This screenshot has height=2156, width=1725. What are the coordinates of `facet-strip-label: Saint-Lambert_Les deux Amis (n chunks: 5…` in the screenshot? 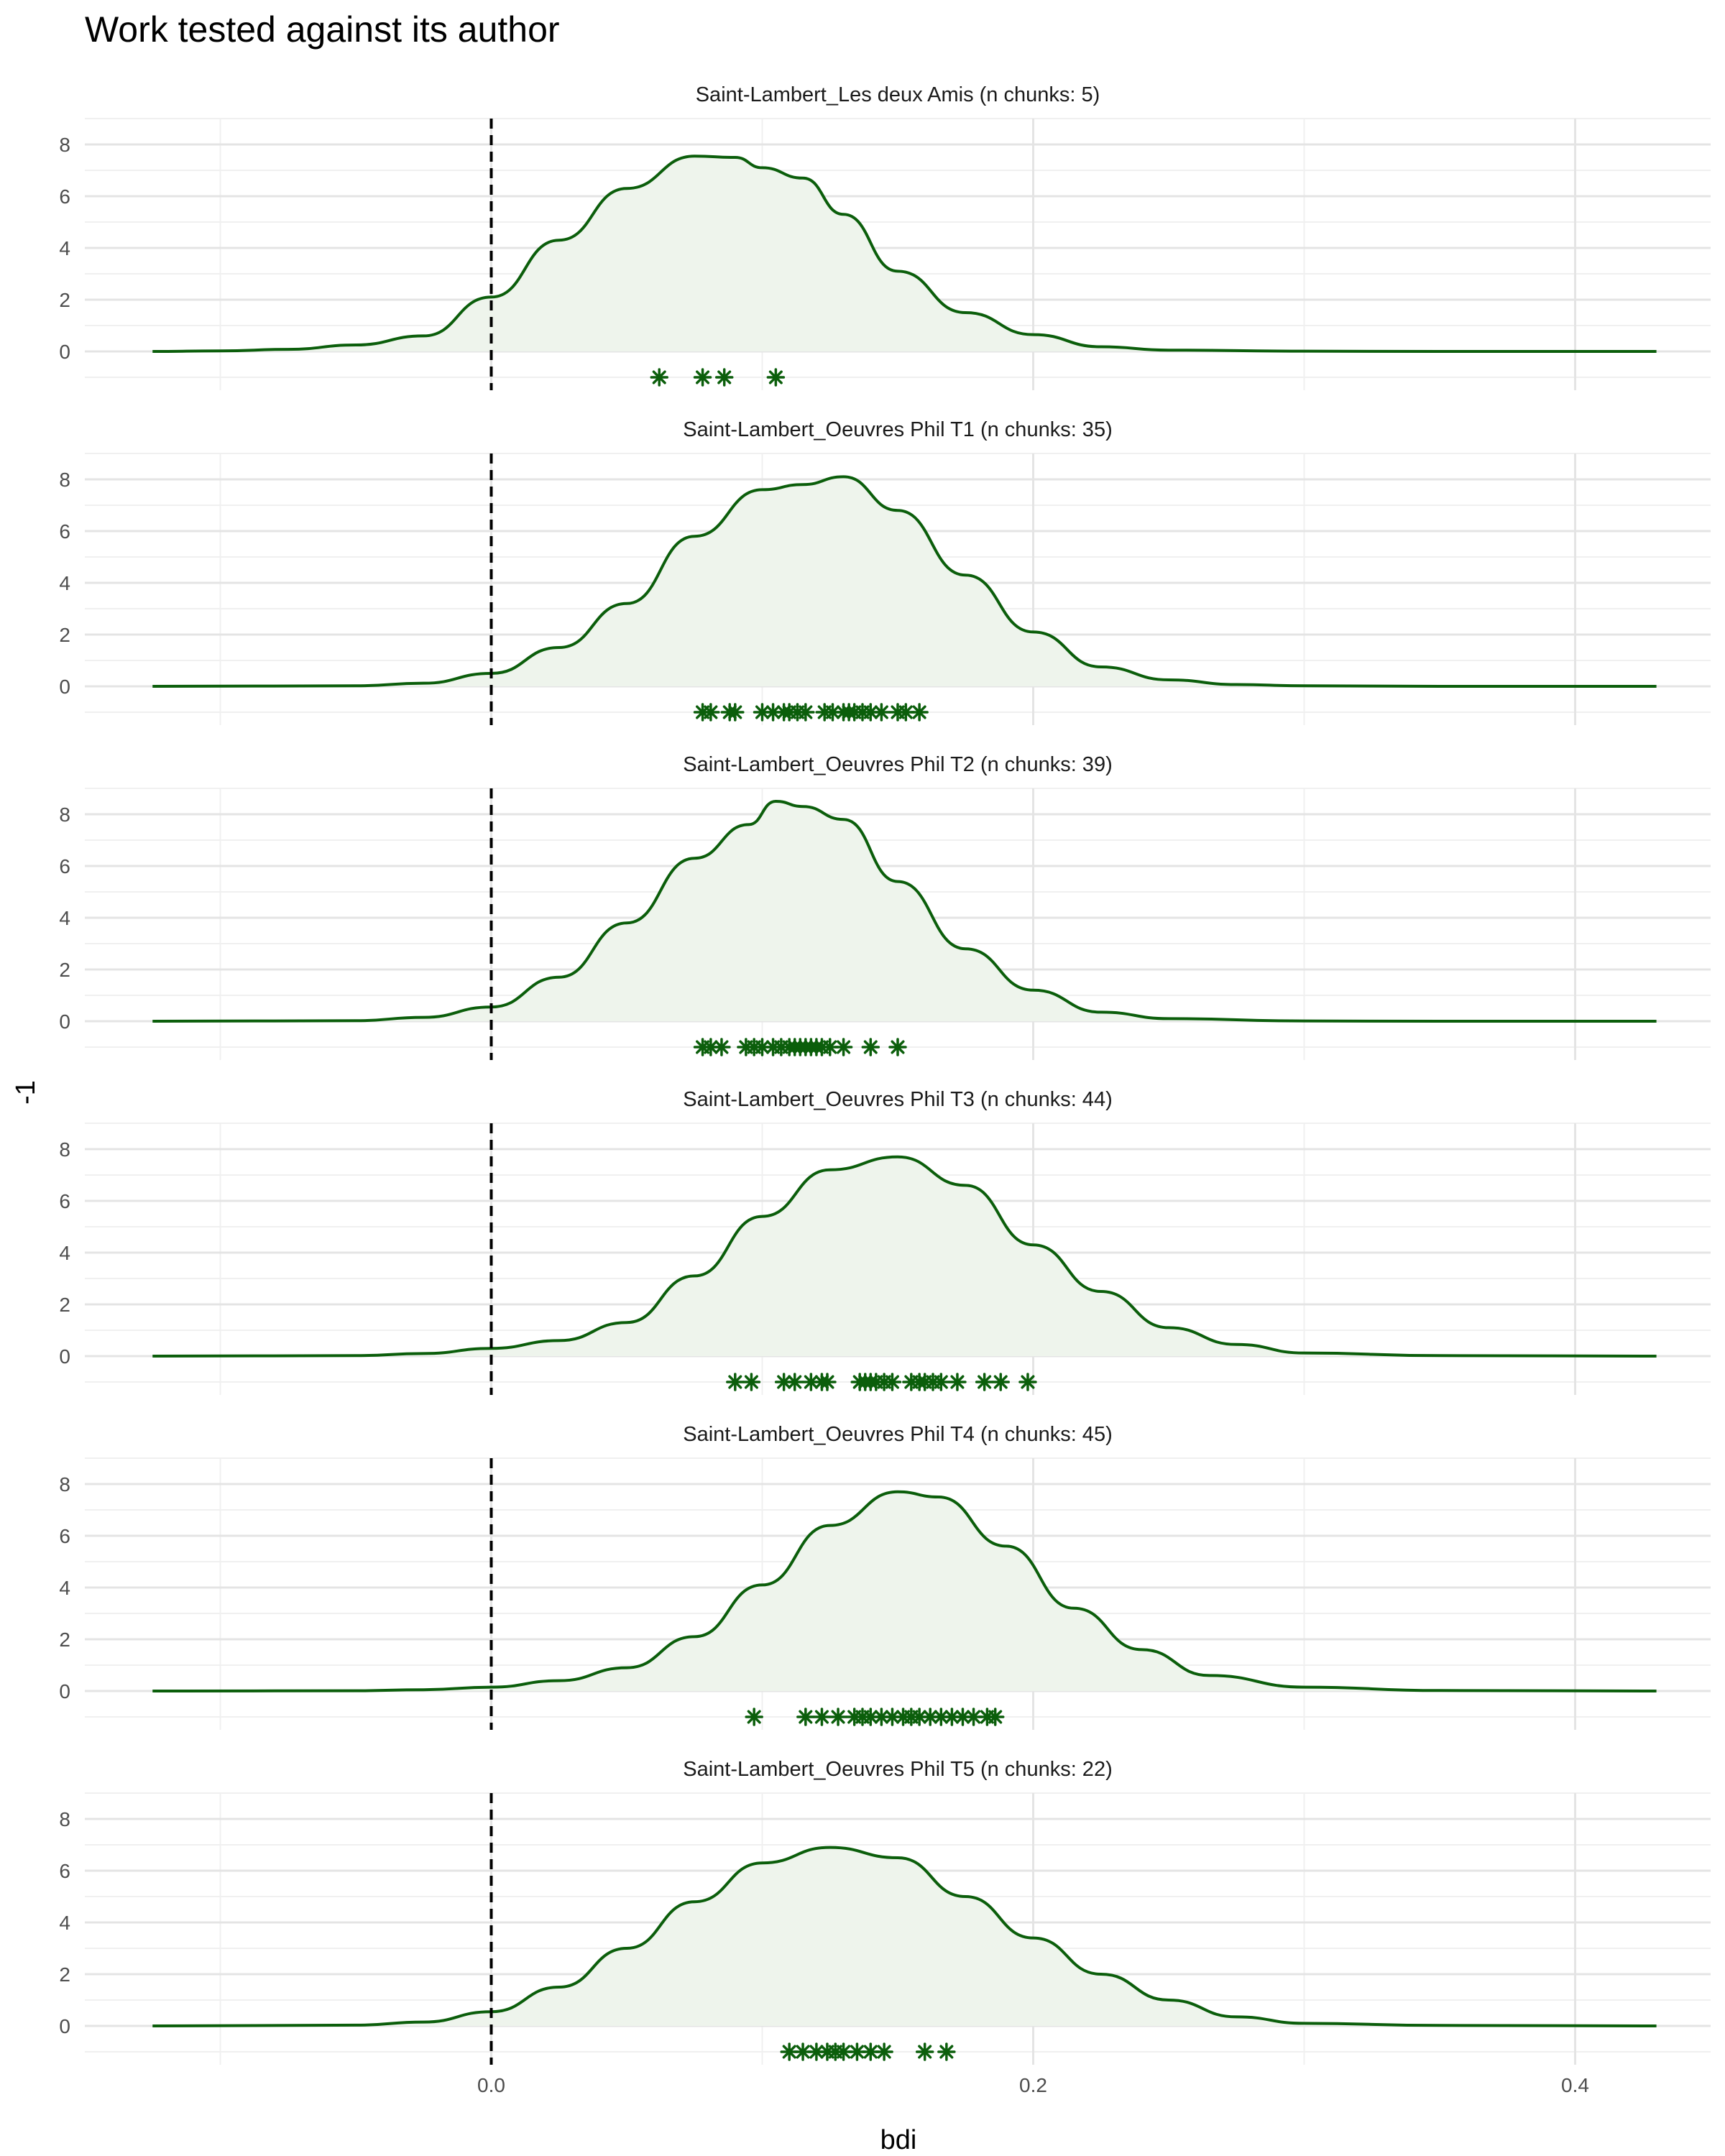 It's located at (898, 94).